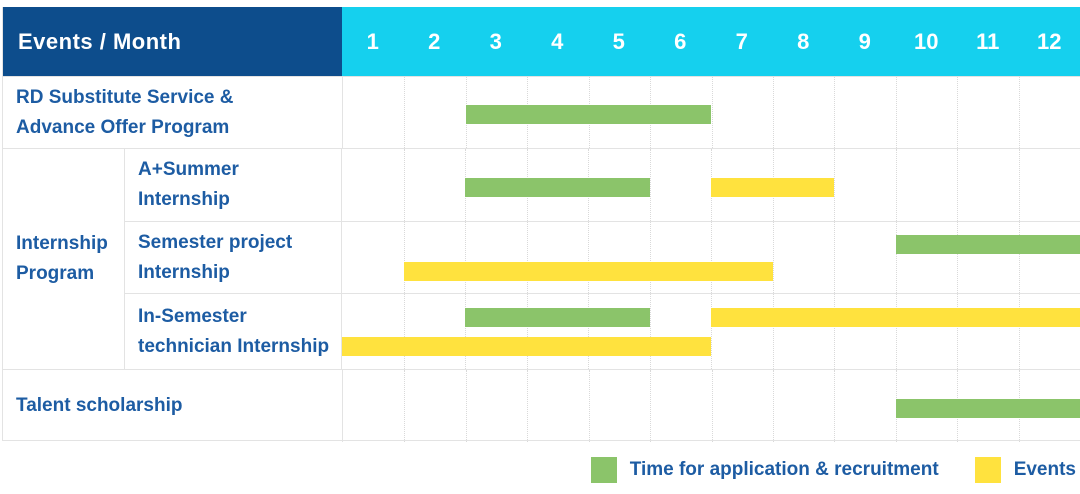  I want to click on month-header-cell: 10, so click(926, 41).